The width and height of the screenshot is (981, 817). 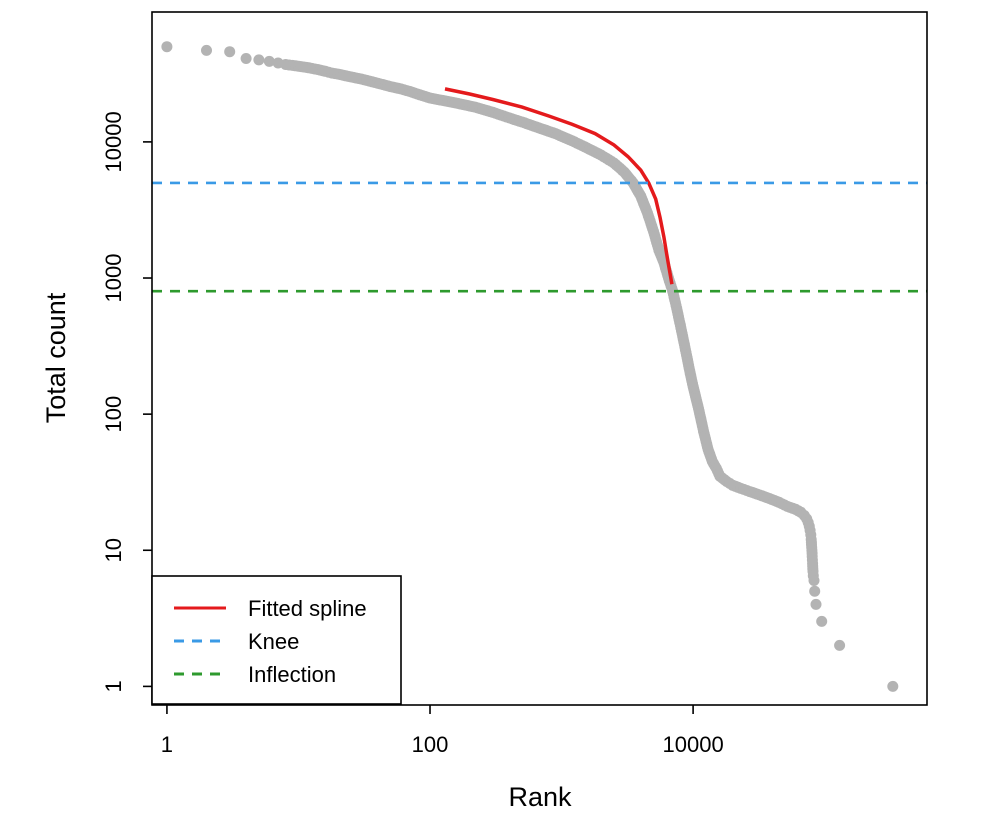 I want to click on legend: Fitted spline Knee Inflection, so click(x=276, y=640).